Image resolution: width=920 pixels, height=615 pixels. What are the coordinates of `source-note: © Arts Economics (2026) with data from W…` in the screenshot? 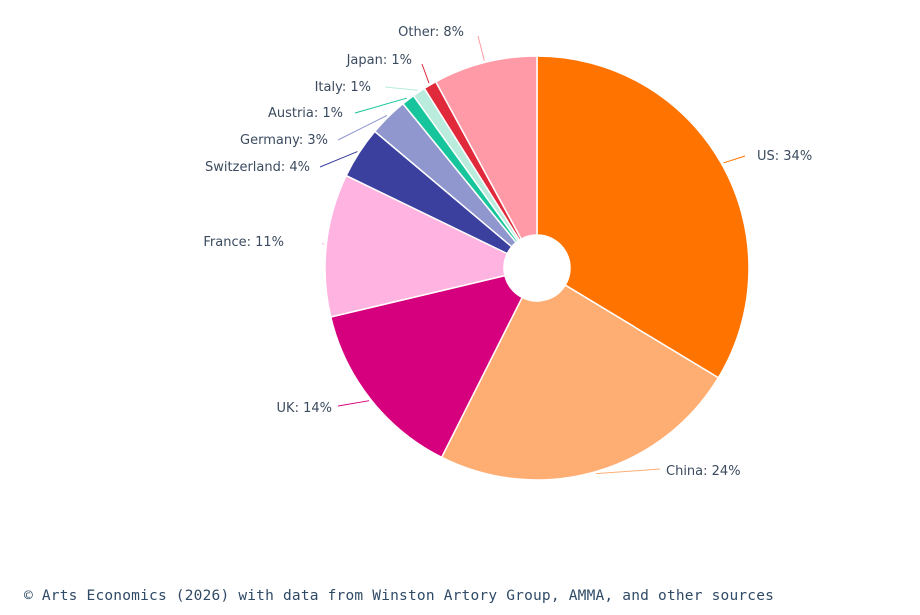 It's located at (399, 596).